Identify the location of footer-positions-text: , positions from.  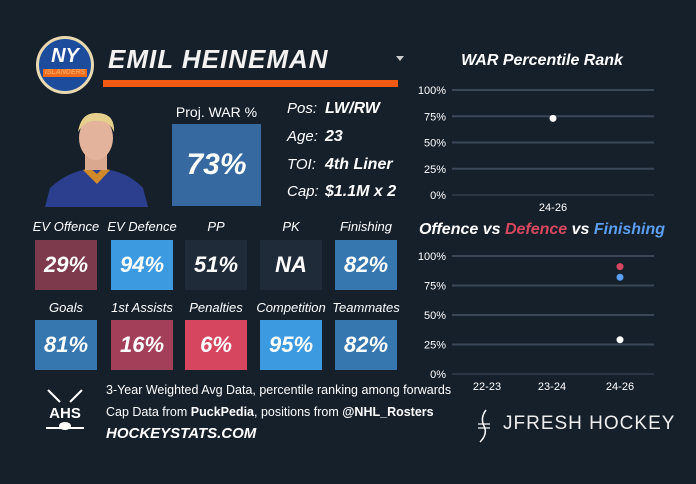
(298, 412).